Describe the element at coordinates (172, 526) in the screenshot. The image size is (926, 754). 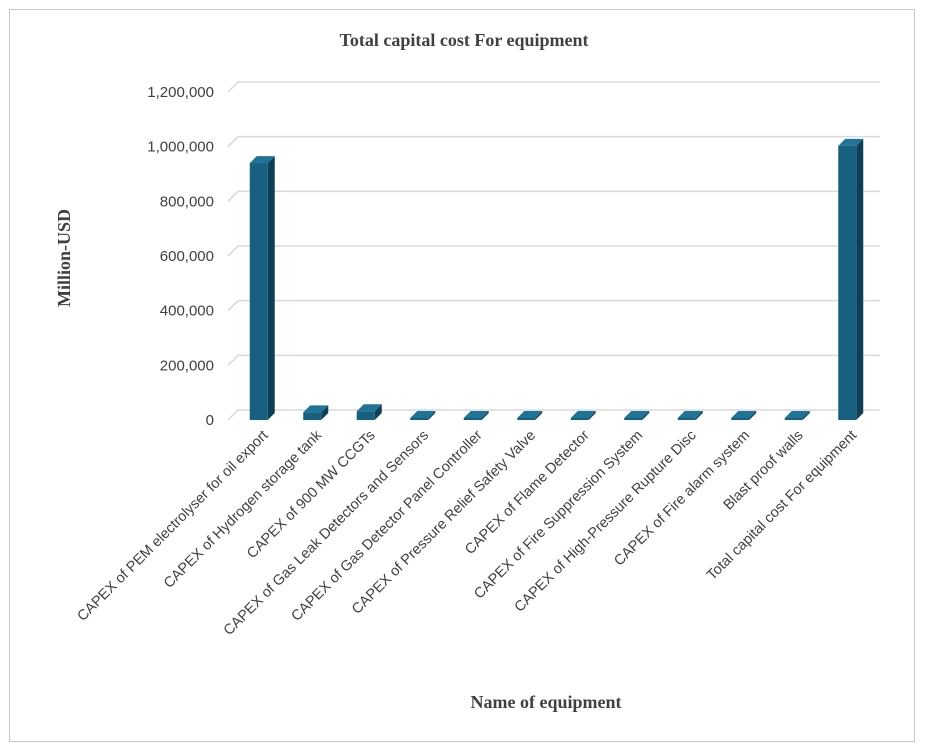
I see `x-tick-label: CAPEX of PEM electrolyser for oil export` at that location.